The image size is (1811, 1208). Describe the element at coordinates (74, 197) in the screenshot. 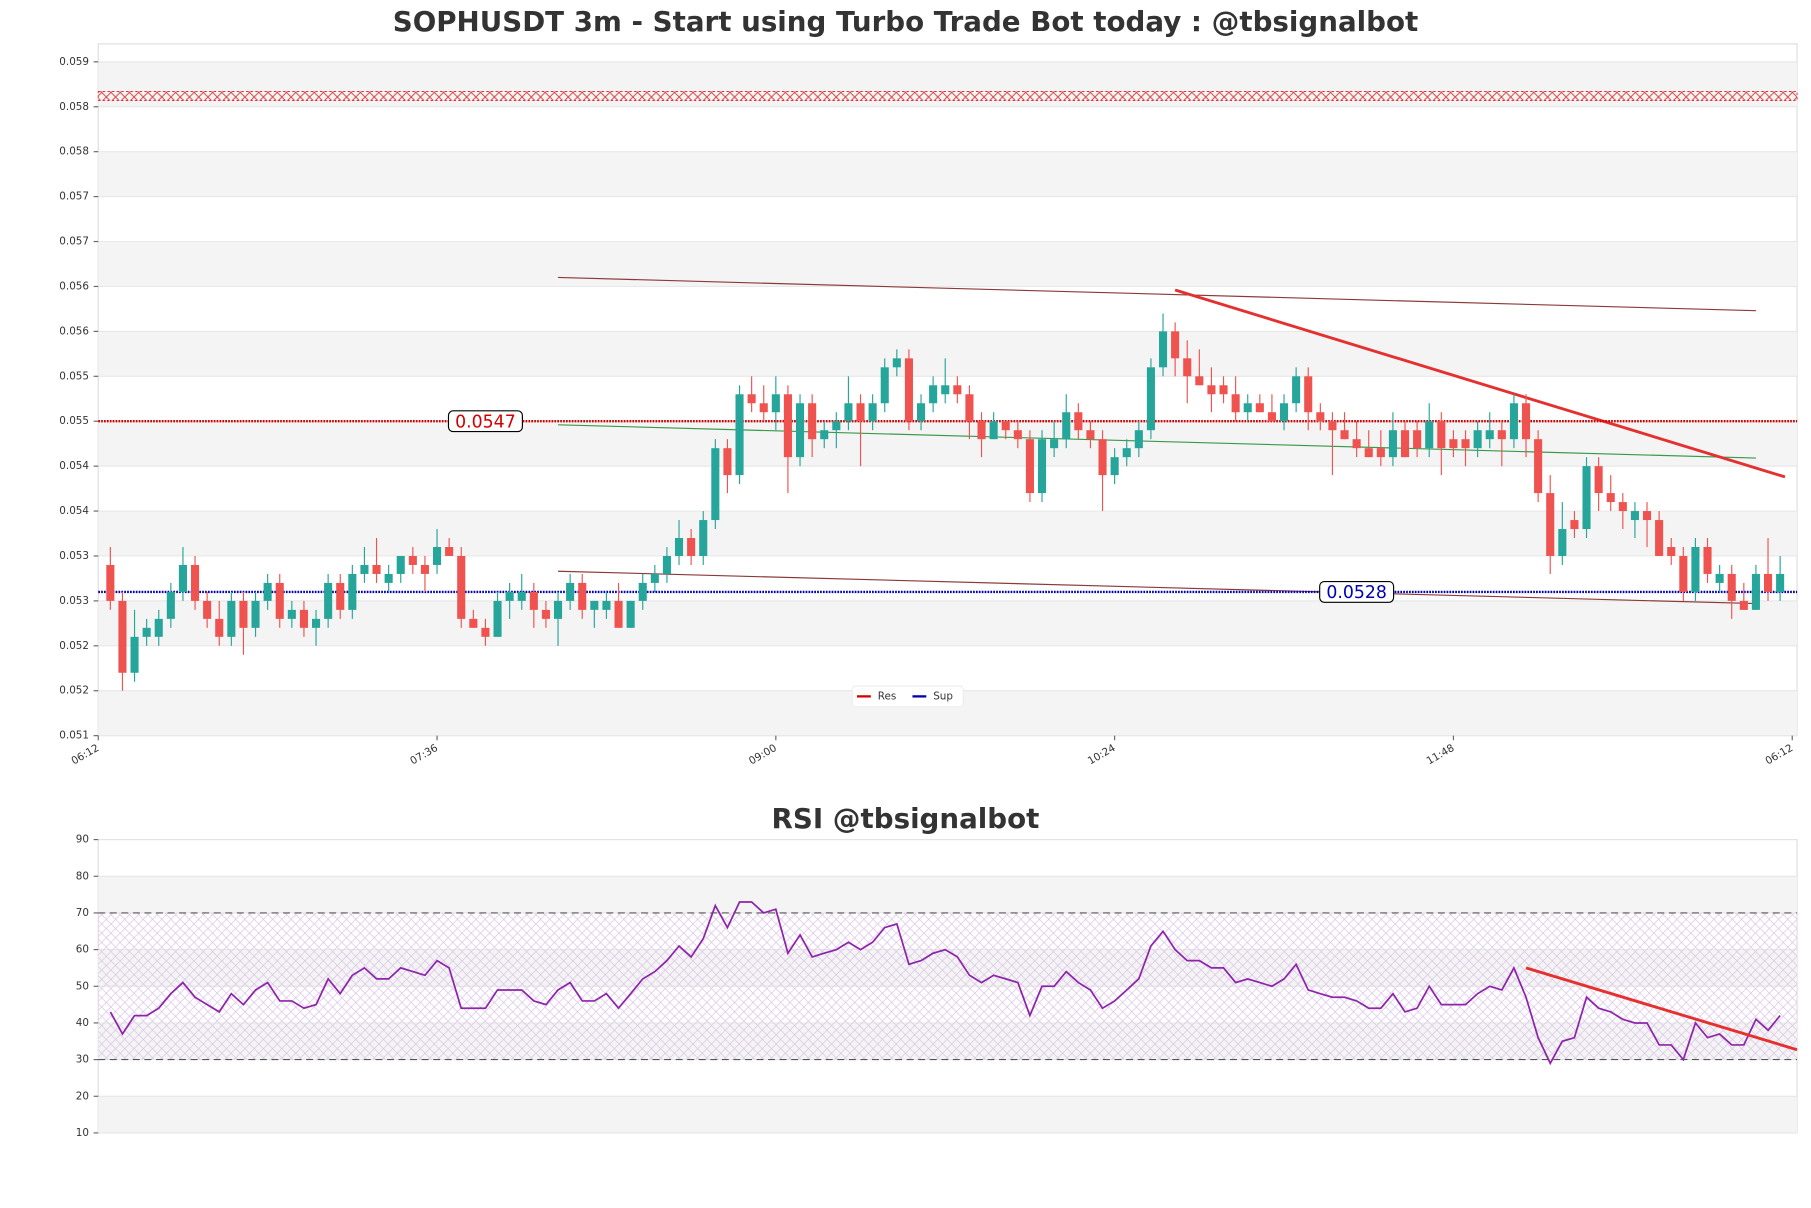

I see `y-tick-label: 0.057` at that location.